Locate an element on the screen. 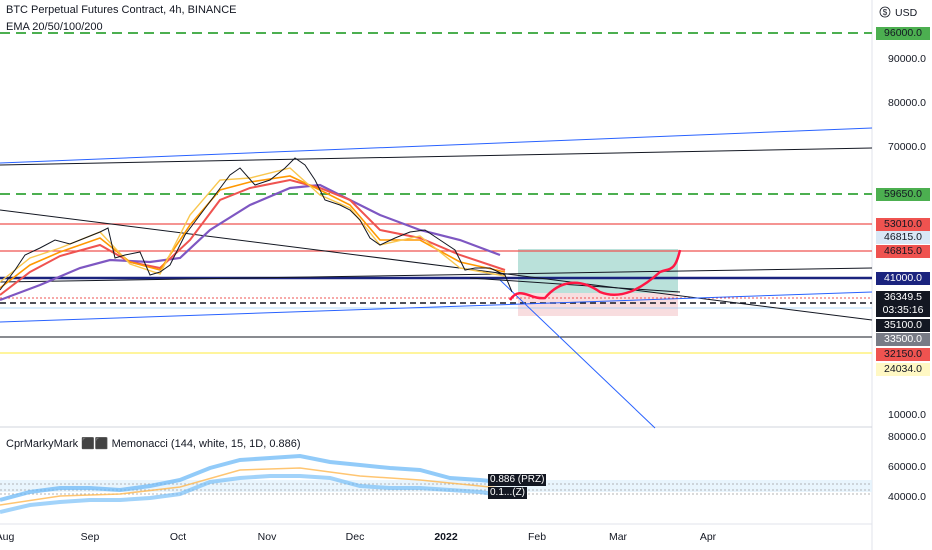  price-candles is located at coordinates (256, 225).